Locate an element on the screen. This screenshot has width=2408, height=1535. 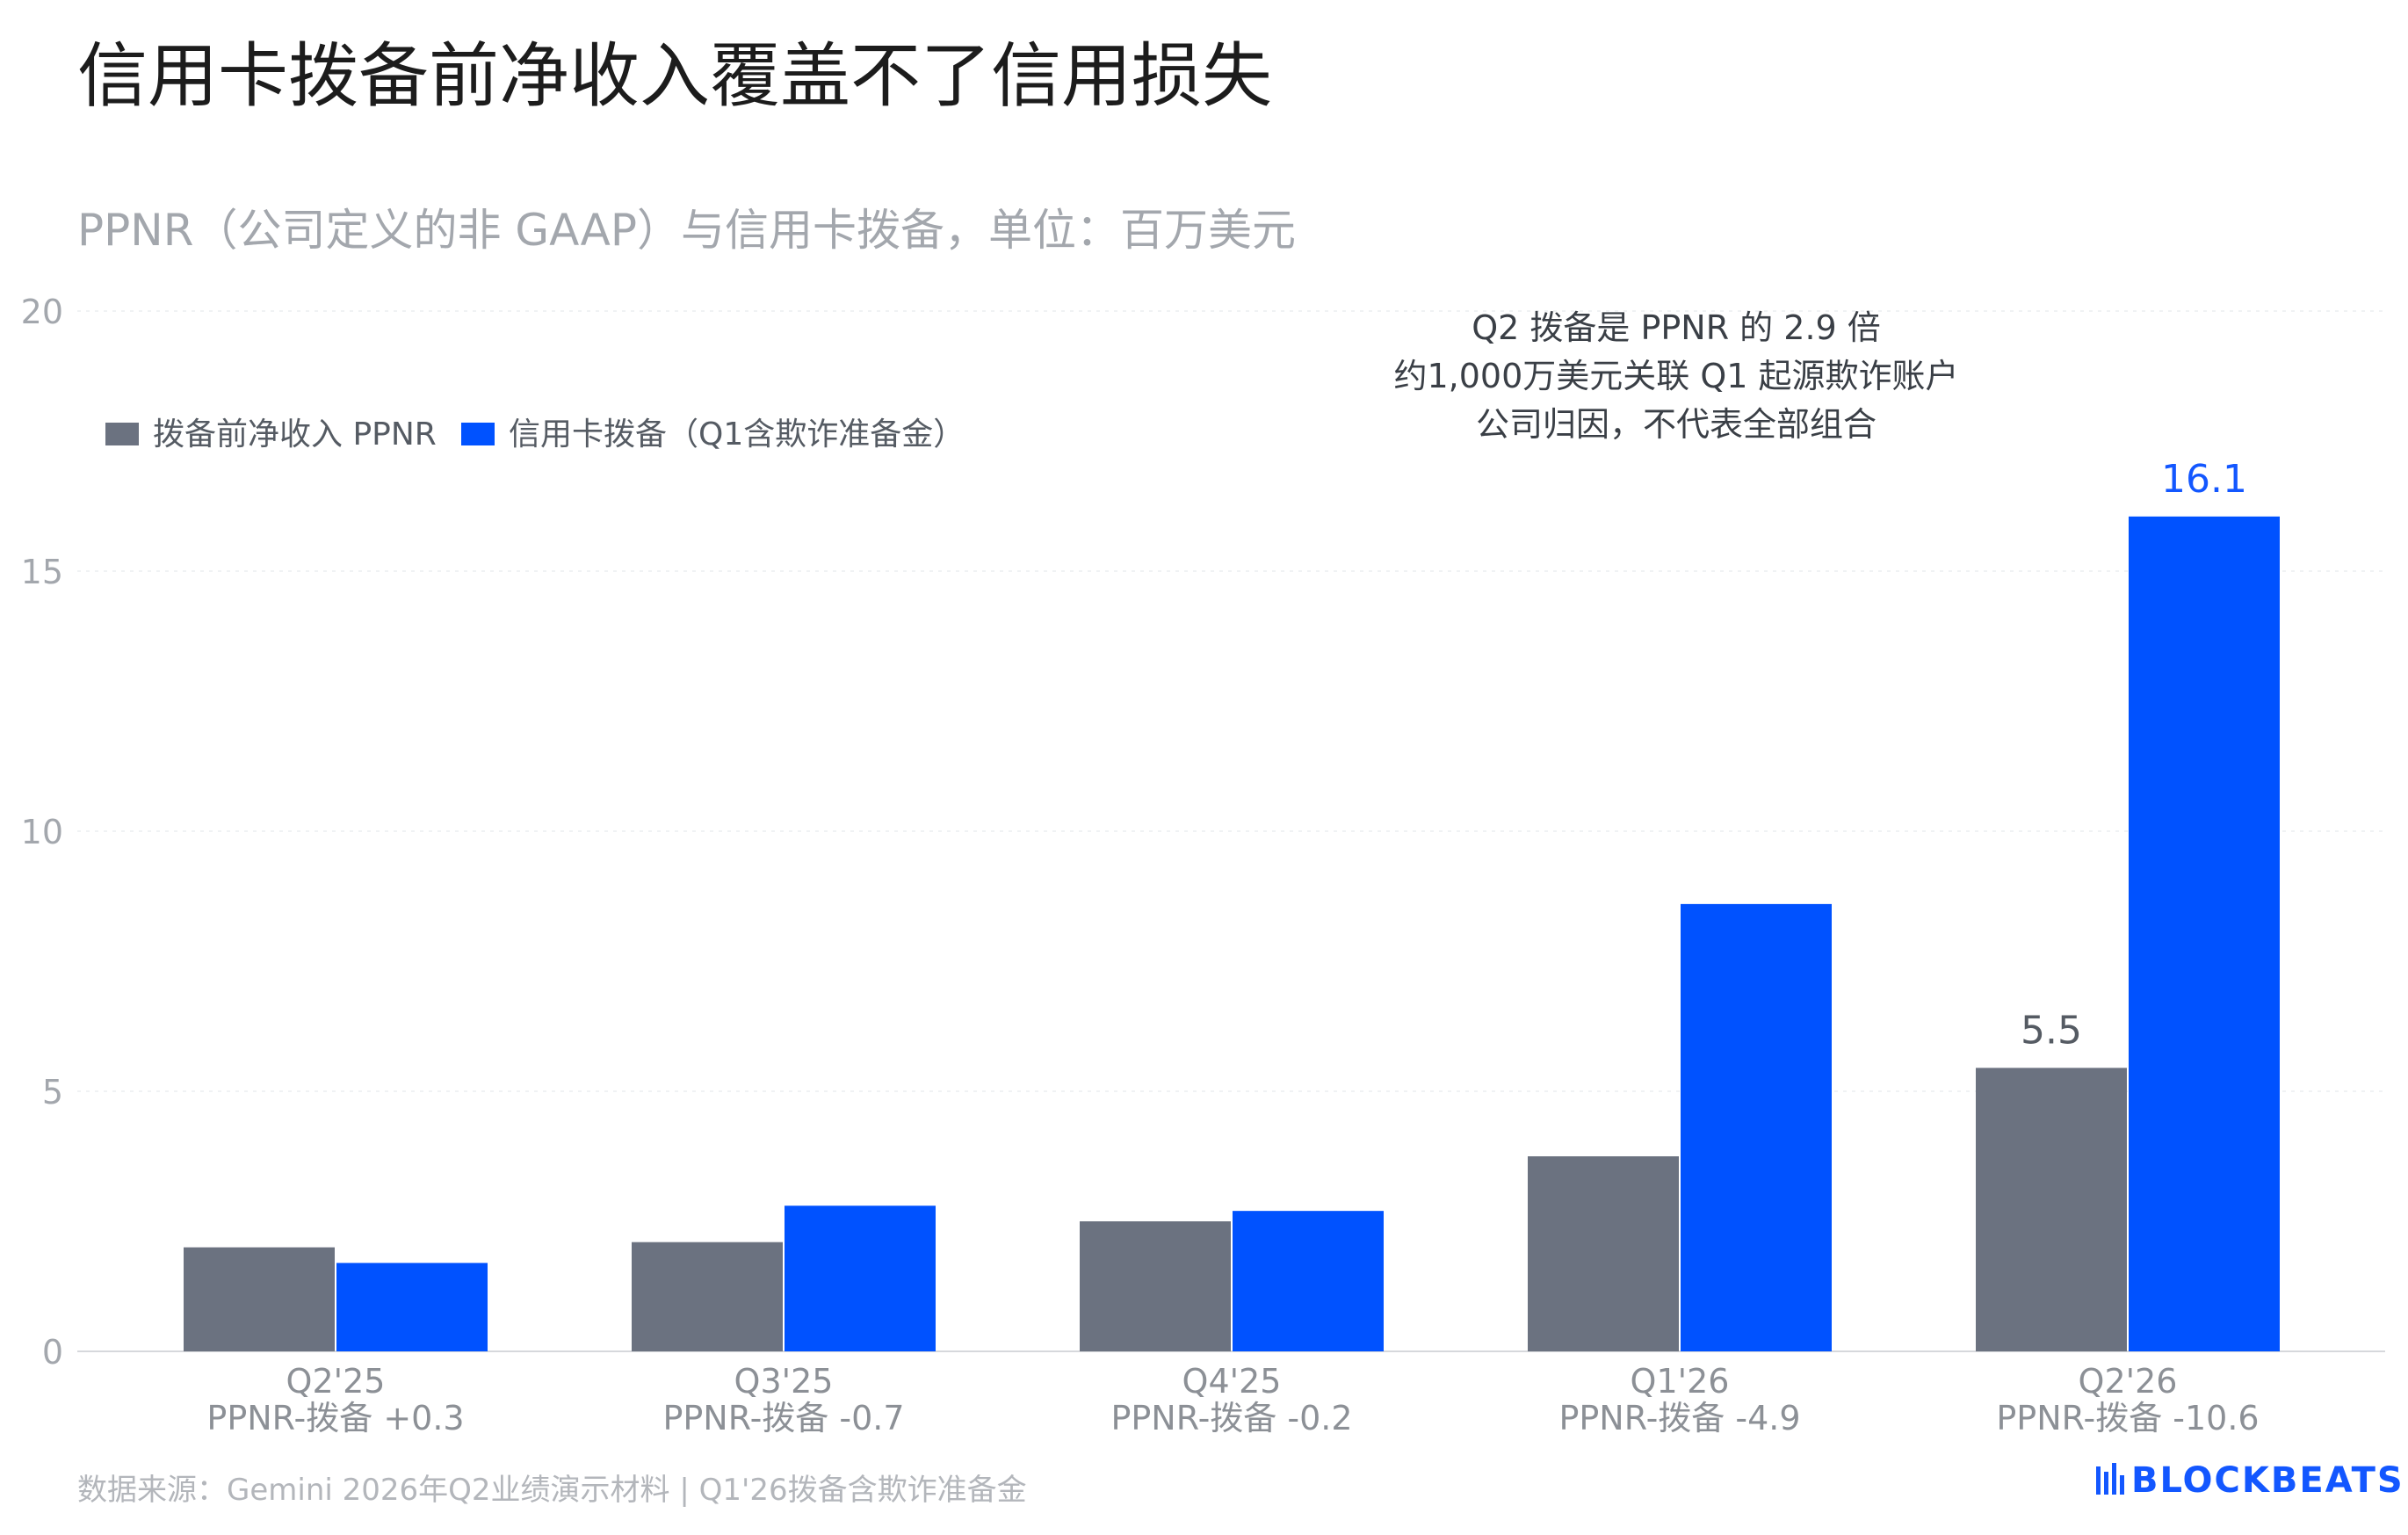
annotation-line: Q2 拨备是 PPNR 的 2.9 倍 is located at coordinates (1677, 327).